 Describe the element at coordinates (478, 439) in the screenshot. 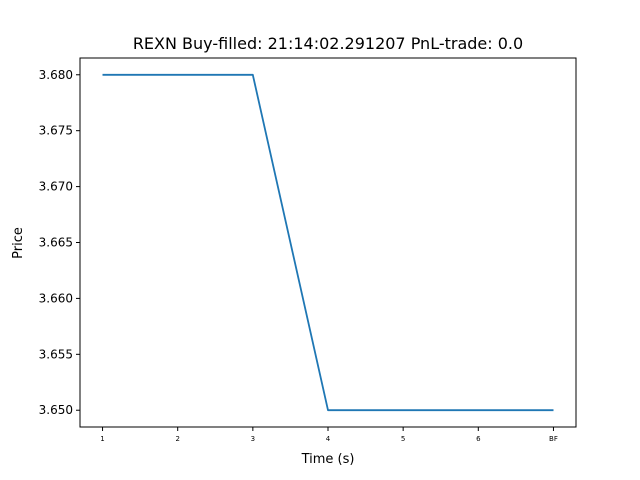

I see `x-tick-label: 6` at that location.